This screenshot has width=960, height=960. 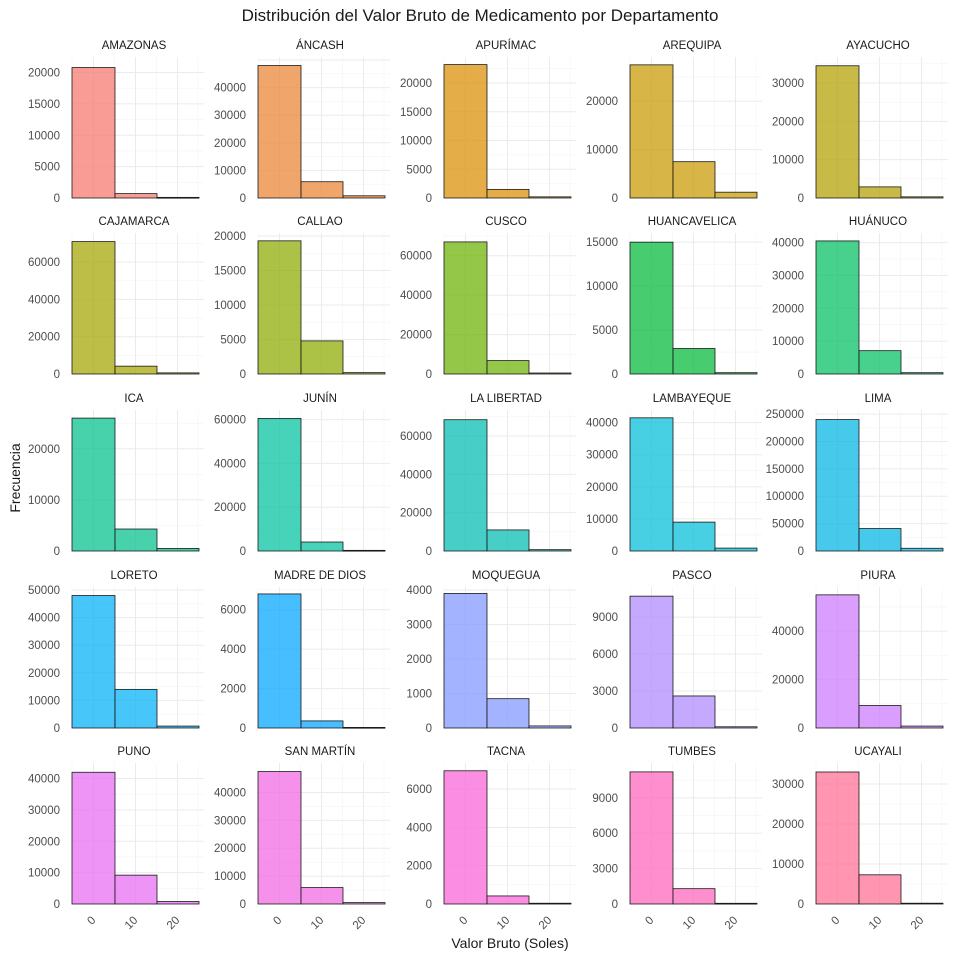 What do you see at coordinates (510, 943) in the screenshot?
I see `x-axis-label: Valor Bruto (Soles)` at bounding box center [510, 943].